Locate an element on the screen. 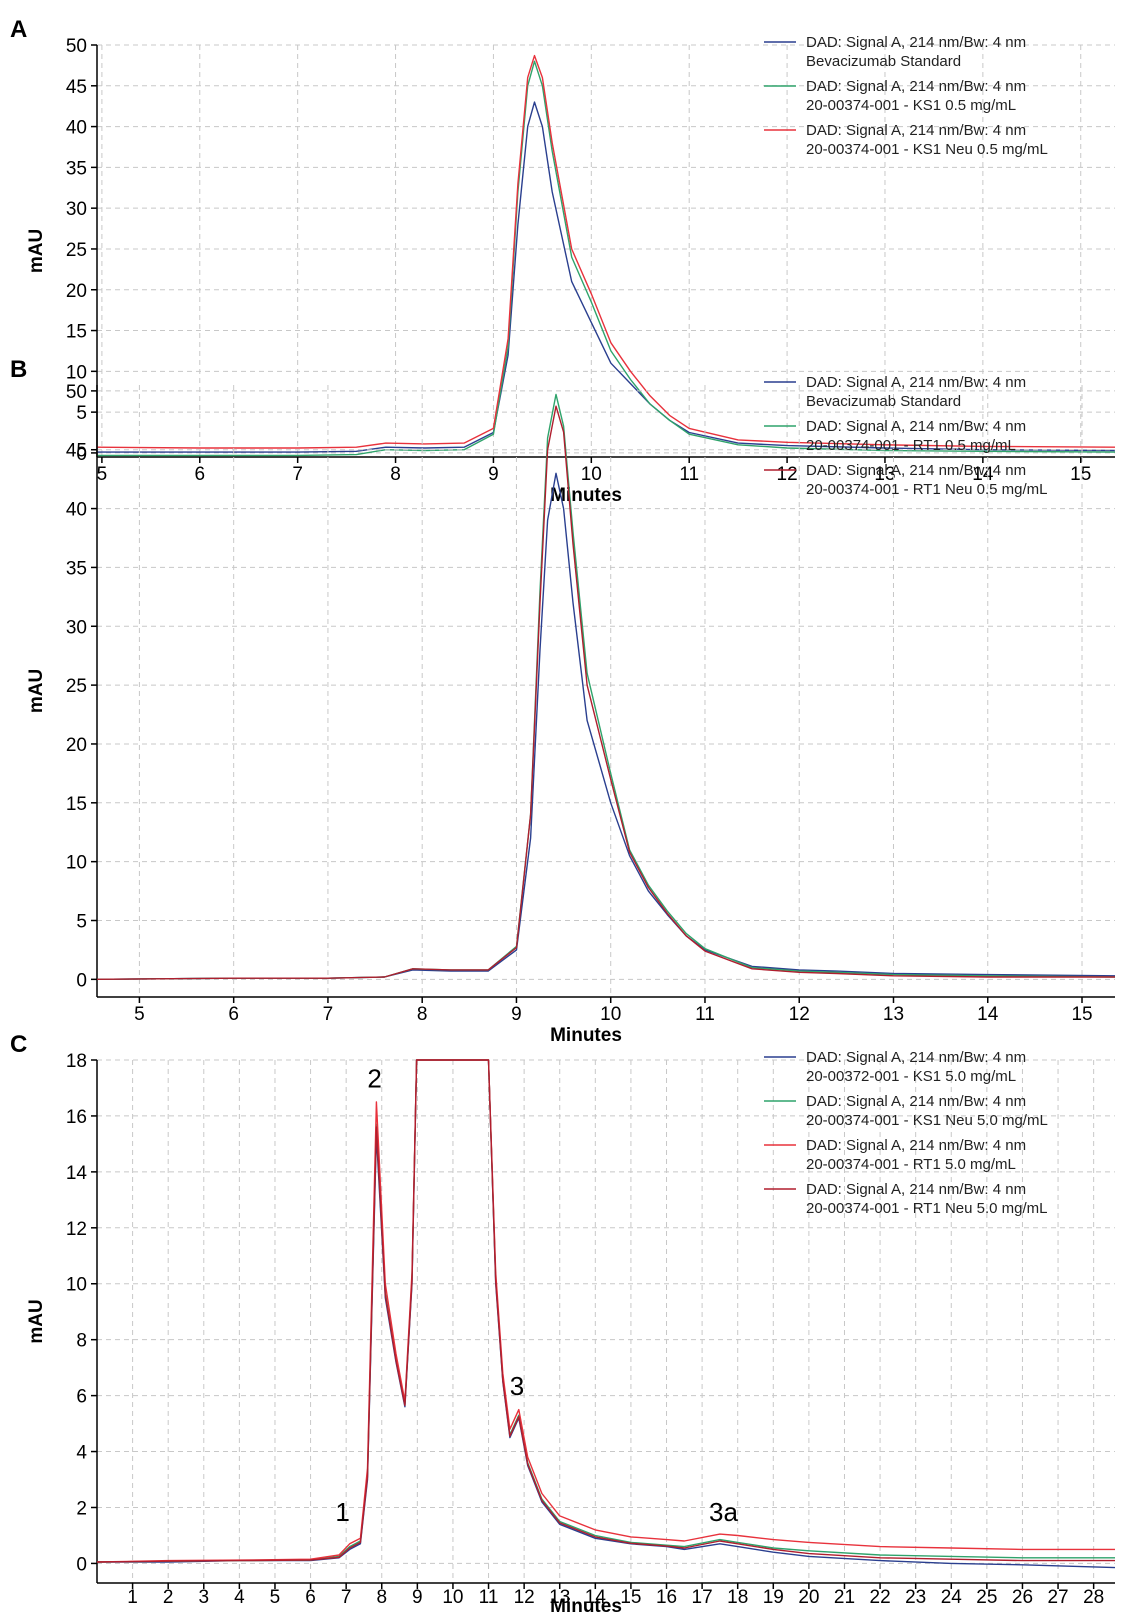 Image resolution: width=1148 pixels, height=1616 pixels. x-tick-label: 1 is located at coordinates (132, 1597).